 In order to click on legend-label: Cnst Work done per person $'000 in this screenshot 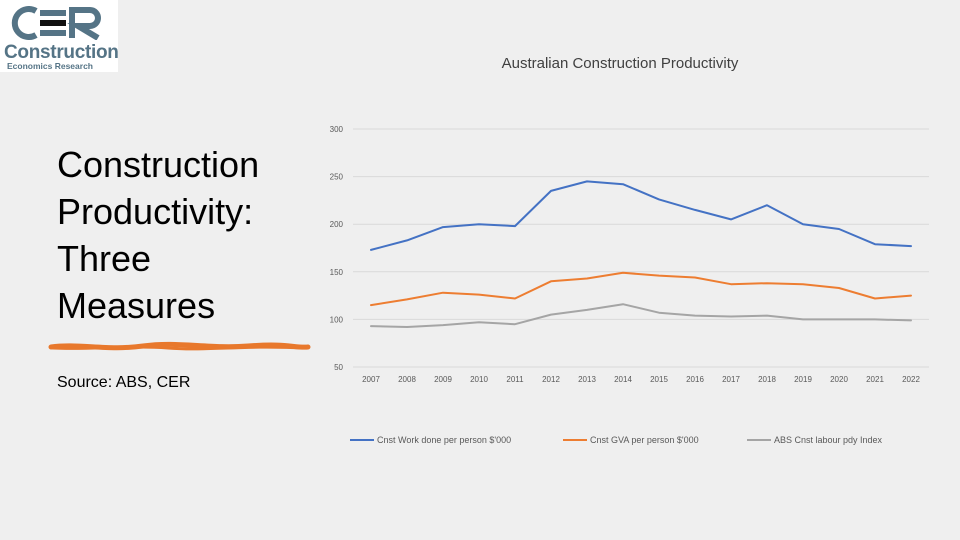, I will do `click(444, 440)`.